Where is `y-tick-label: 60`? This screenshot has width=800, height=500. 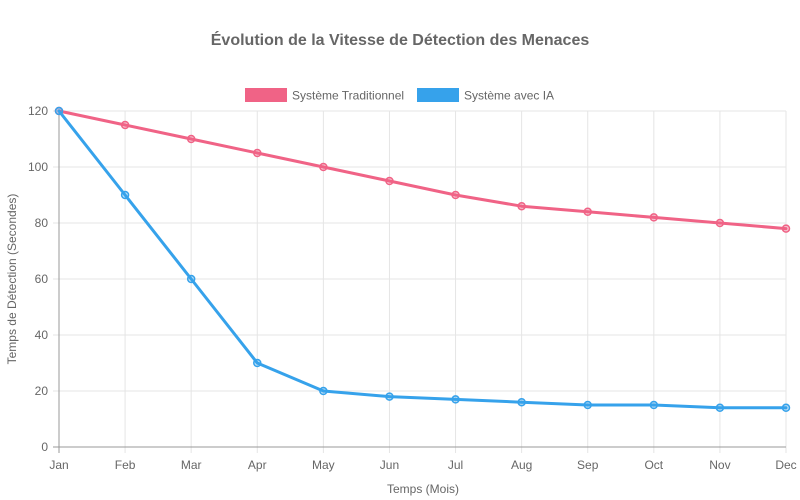 y-tick-label: 60 is located at coordinates (42, 279).